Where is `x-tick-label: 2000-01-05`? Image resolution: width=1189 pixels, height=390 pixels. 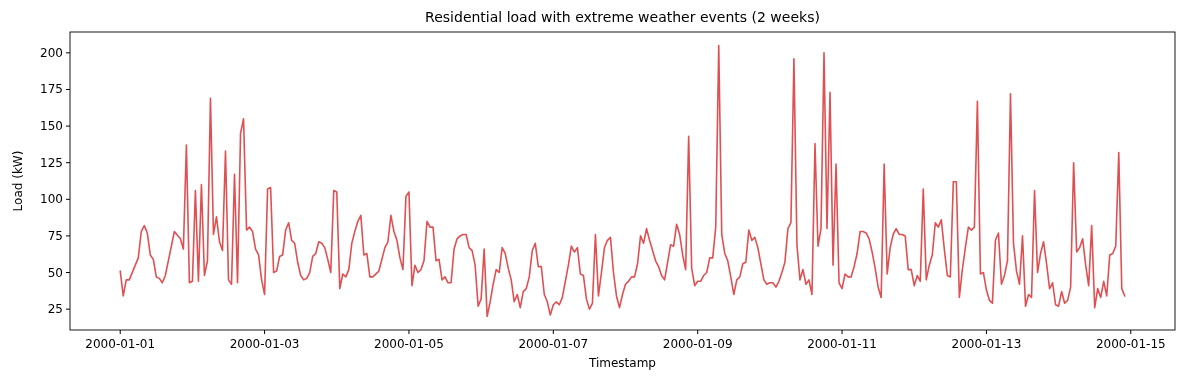
x-tick-label: 2000-01-05 is located at coordinates (409, 344).